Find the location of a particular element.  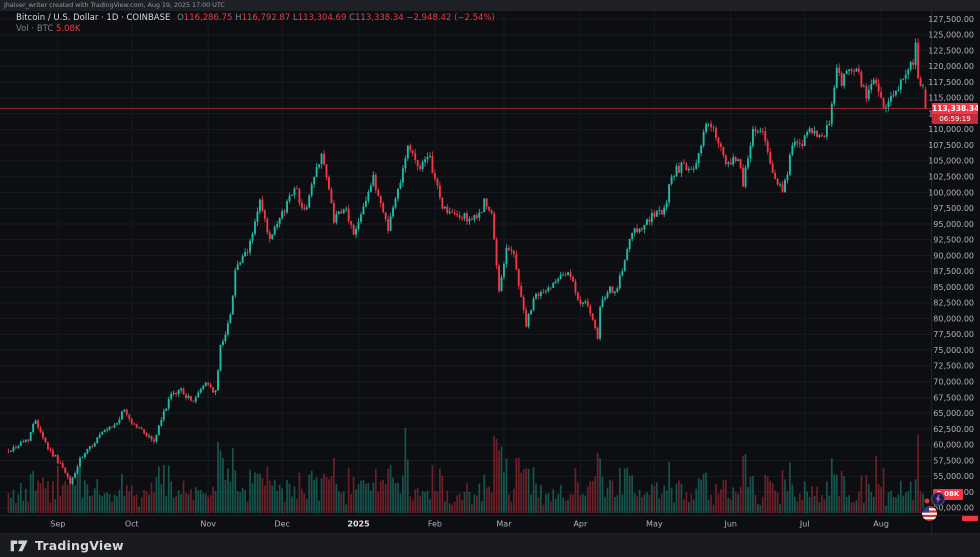

svg-text: 125,000.00 is located at coordinates (951, 35).